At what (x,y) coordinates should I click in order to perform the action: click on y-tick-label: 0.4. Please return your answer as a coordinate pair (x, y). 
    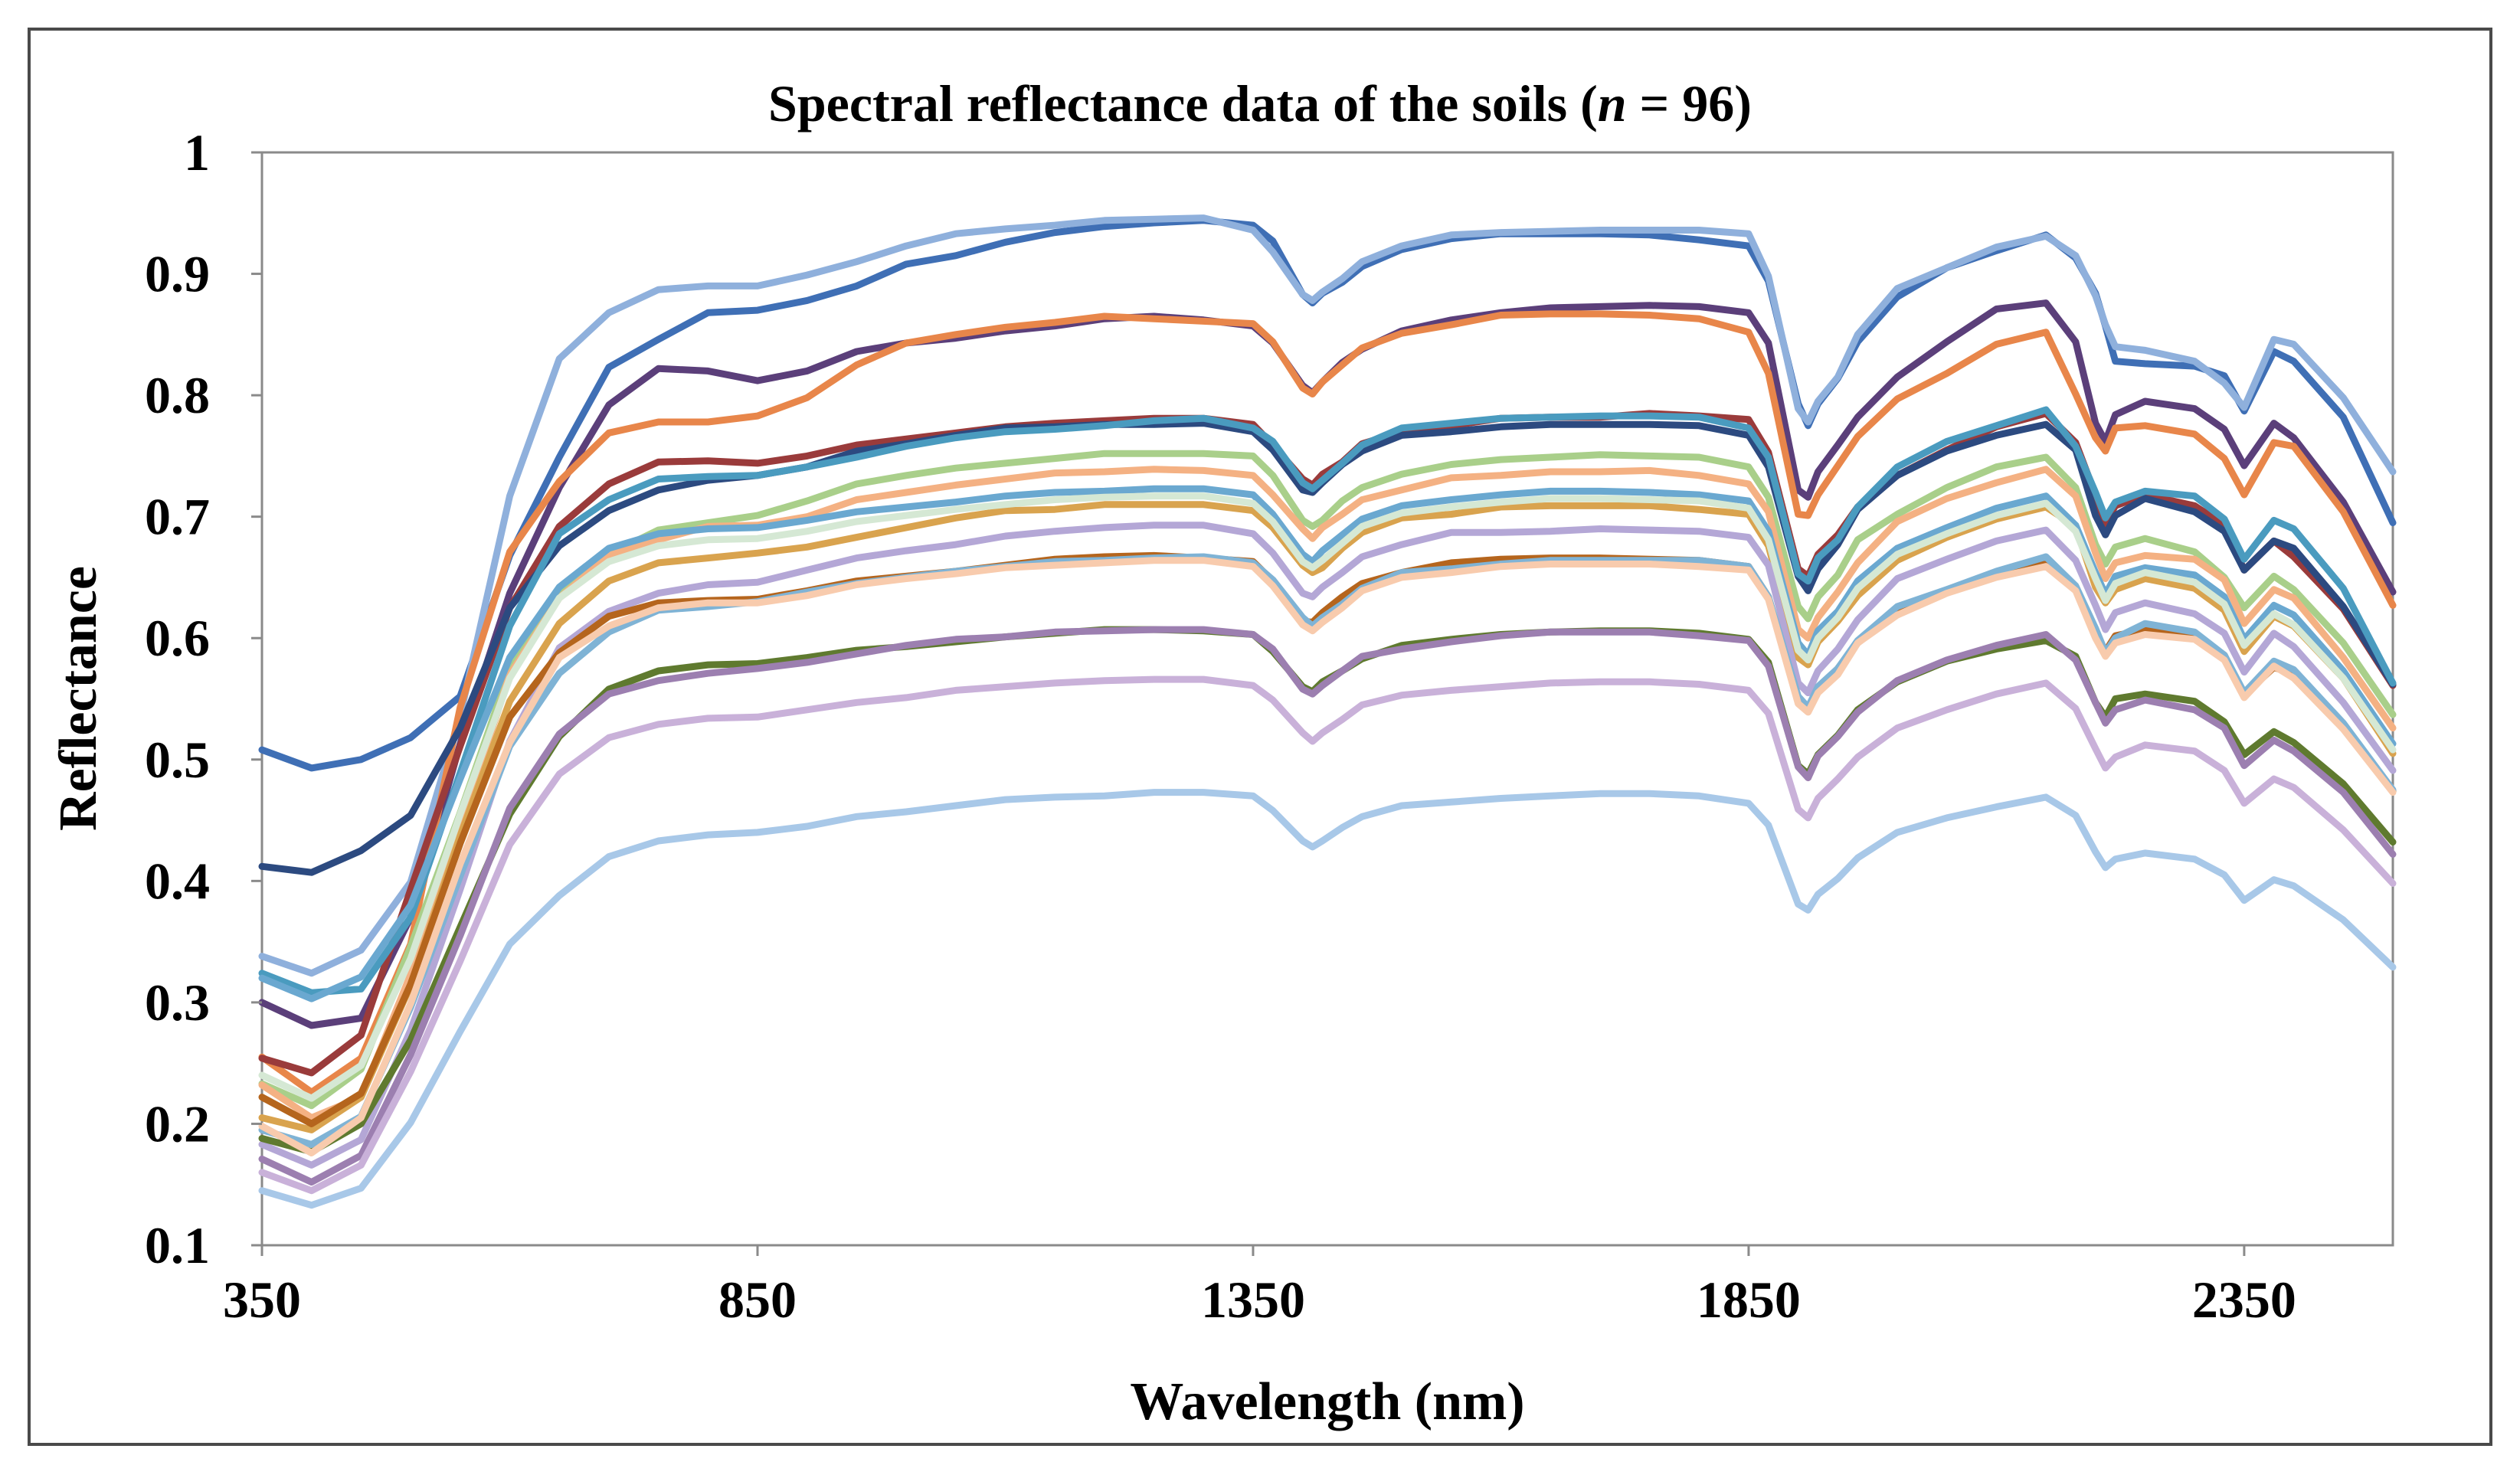
    Looking at the image, I should click on (177, 881).